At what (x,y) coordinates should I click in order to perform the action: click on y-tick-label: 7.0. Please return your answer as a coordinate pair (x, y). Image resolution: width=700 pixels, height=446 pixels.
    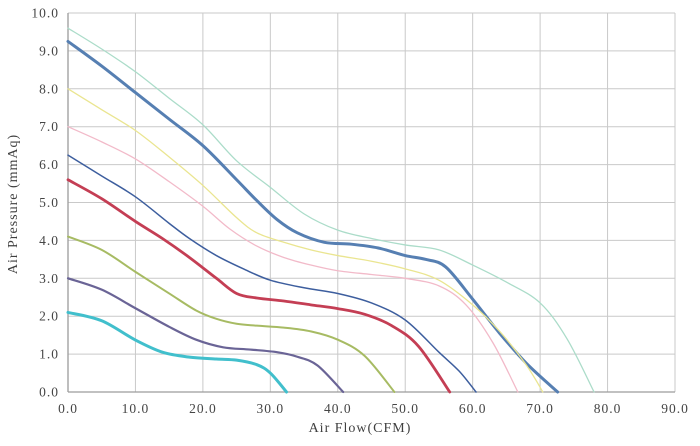
    Looking at the image, I should click on (49, 126).